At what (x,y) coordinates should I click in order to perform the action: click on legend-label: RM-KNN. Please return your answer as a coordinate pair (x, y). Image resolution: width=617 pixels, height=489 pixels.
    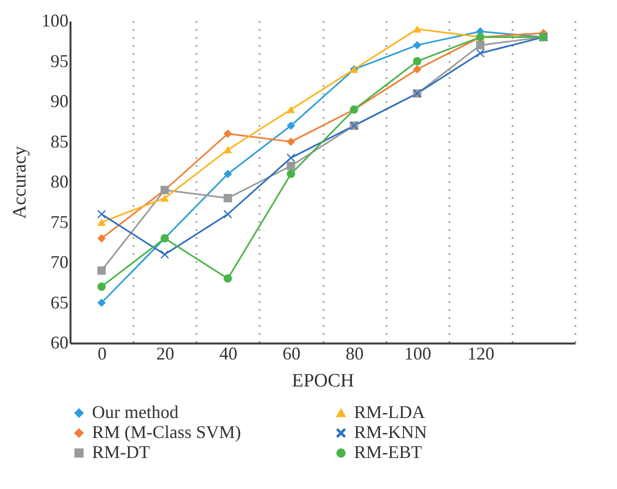
    Looking at the image, I should click on (391, 432).